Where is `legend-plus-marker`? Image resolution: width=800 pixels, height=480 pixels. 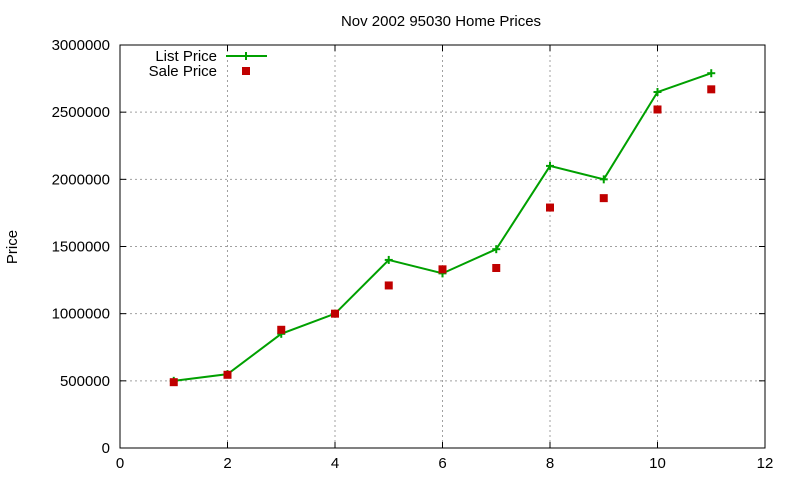
legend-plus-marker is located at coordinates (246, 56).